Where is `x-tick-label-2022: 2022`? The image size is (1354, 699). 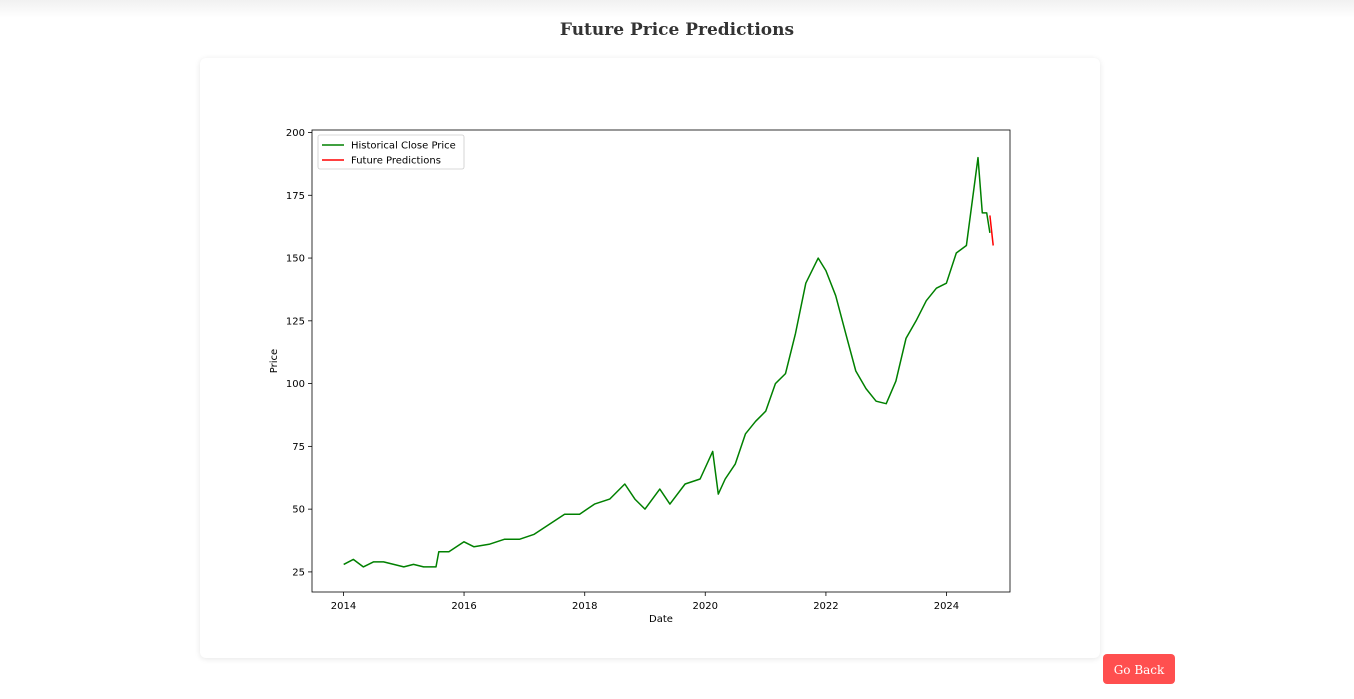 x-tick-label-2022: 2022 is located at coordinates (825, 606).